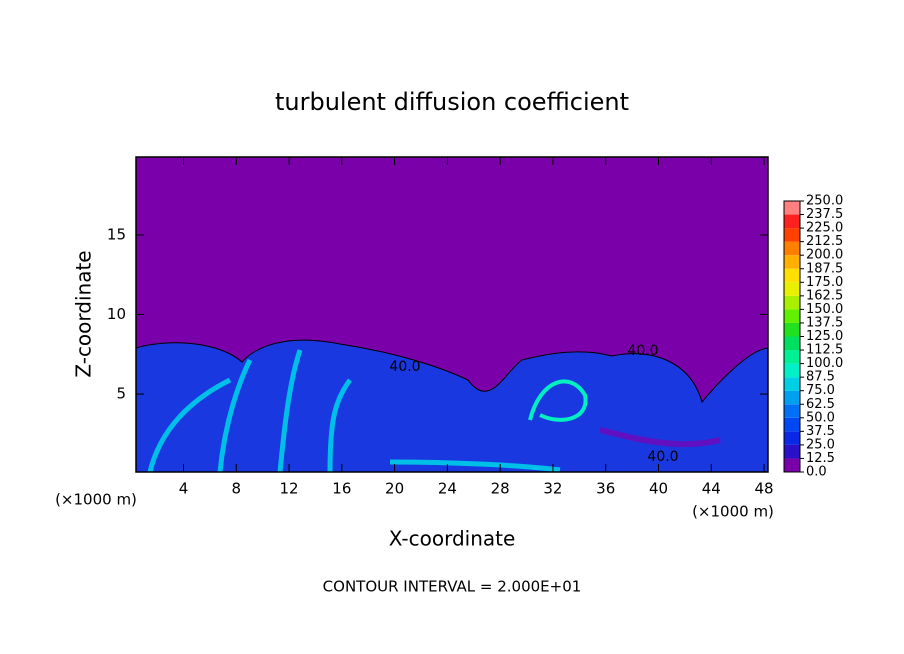  What do you see at coordinates (452, 102) in the screenshot?
I see `chart-title: turbulent diffusion coefficient` at bounding box center [452, 102].